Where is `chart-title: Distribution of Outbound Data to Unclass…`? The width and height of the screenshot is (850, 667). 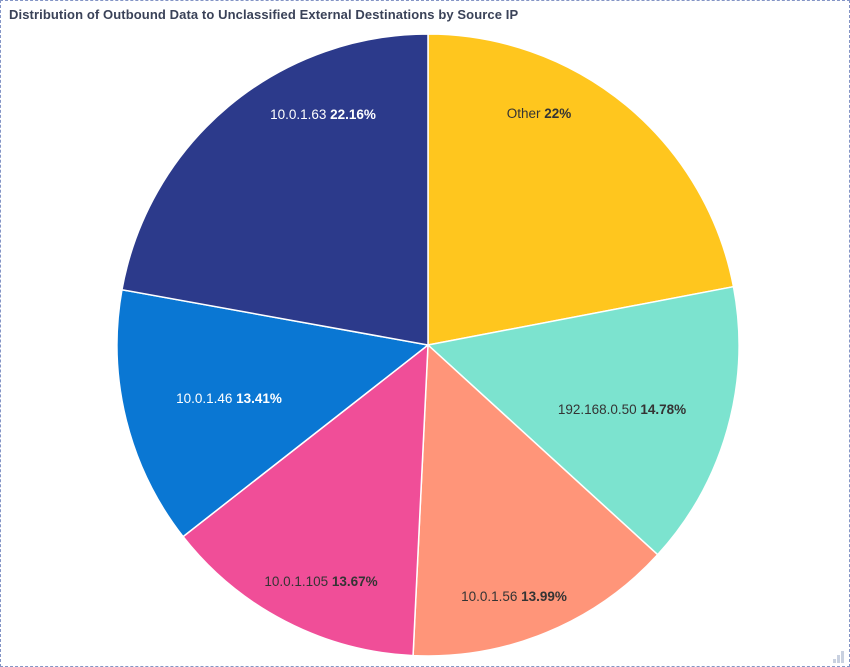
chart-title: Distribution of Outbound Data to Unclass… is located at coordinates (264, 14).